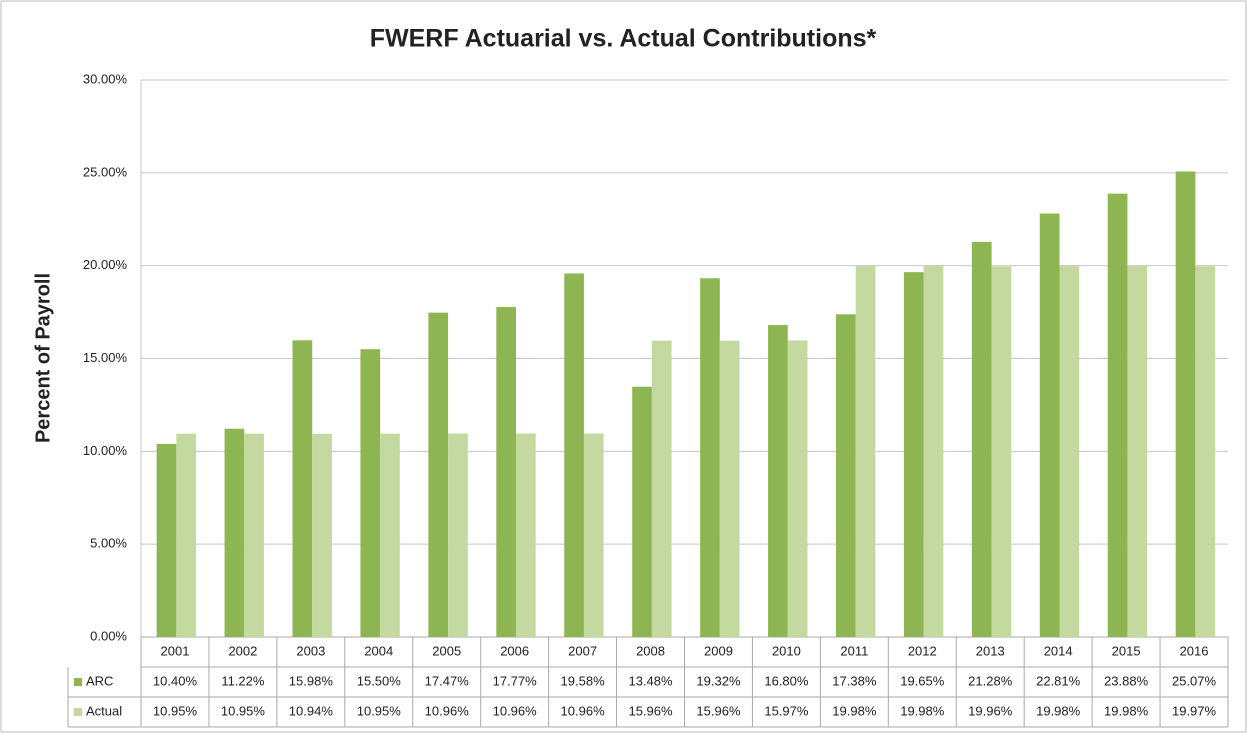 This screenshot has width=1247, height=733. I want to click on data-table-value: 17.77%, so click(515, 680).